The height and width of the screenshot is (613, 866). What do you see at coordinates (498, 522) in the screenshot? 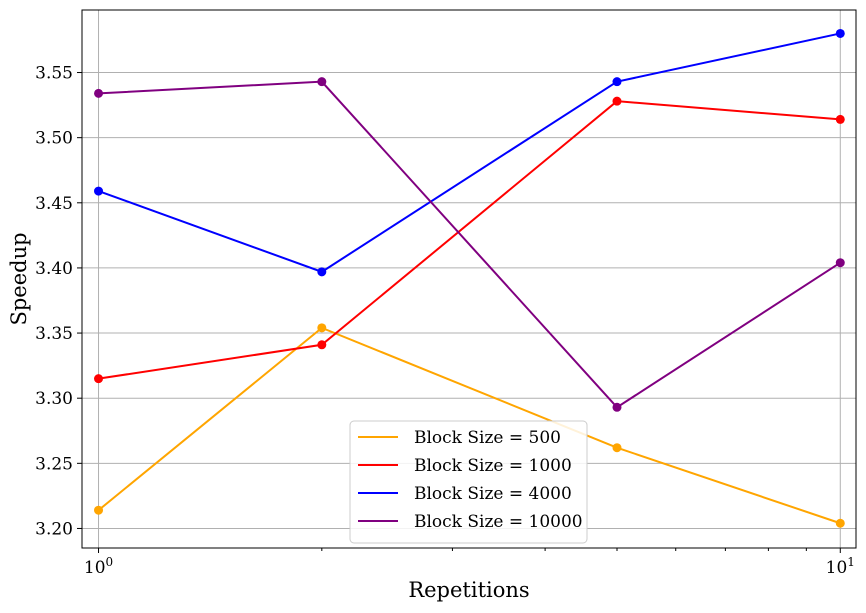
I see `legend-label: Block Size = 10000` at bounding box center [498, 522].